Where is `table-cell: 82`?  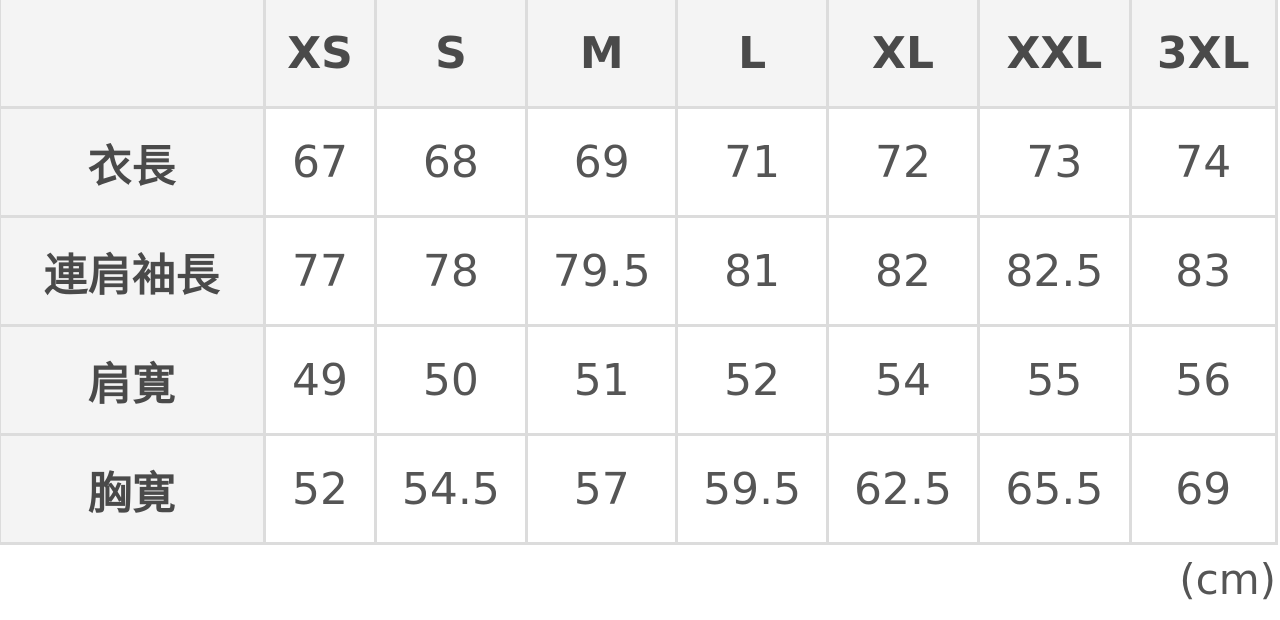 table-cell: 82 is located at coordinates (903, 271).